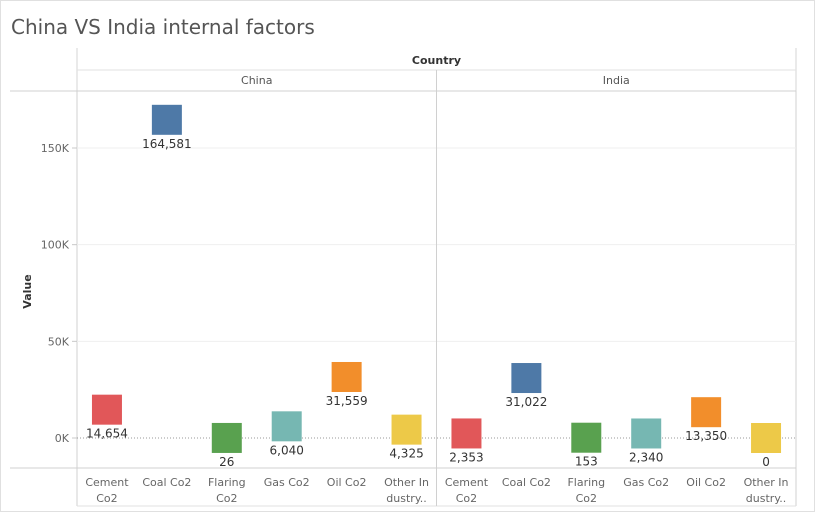 Image resolution: width=817 pixels, height=514 pixels. What do you see at coordinates (59, 341) in the screenshot?
I see `y-tick-label: 50K` at bounding box center [59, 341].